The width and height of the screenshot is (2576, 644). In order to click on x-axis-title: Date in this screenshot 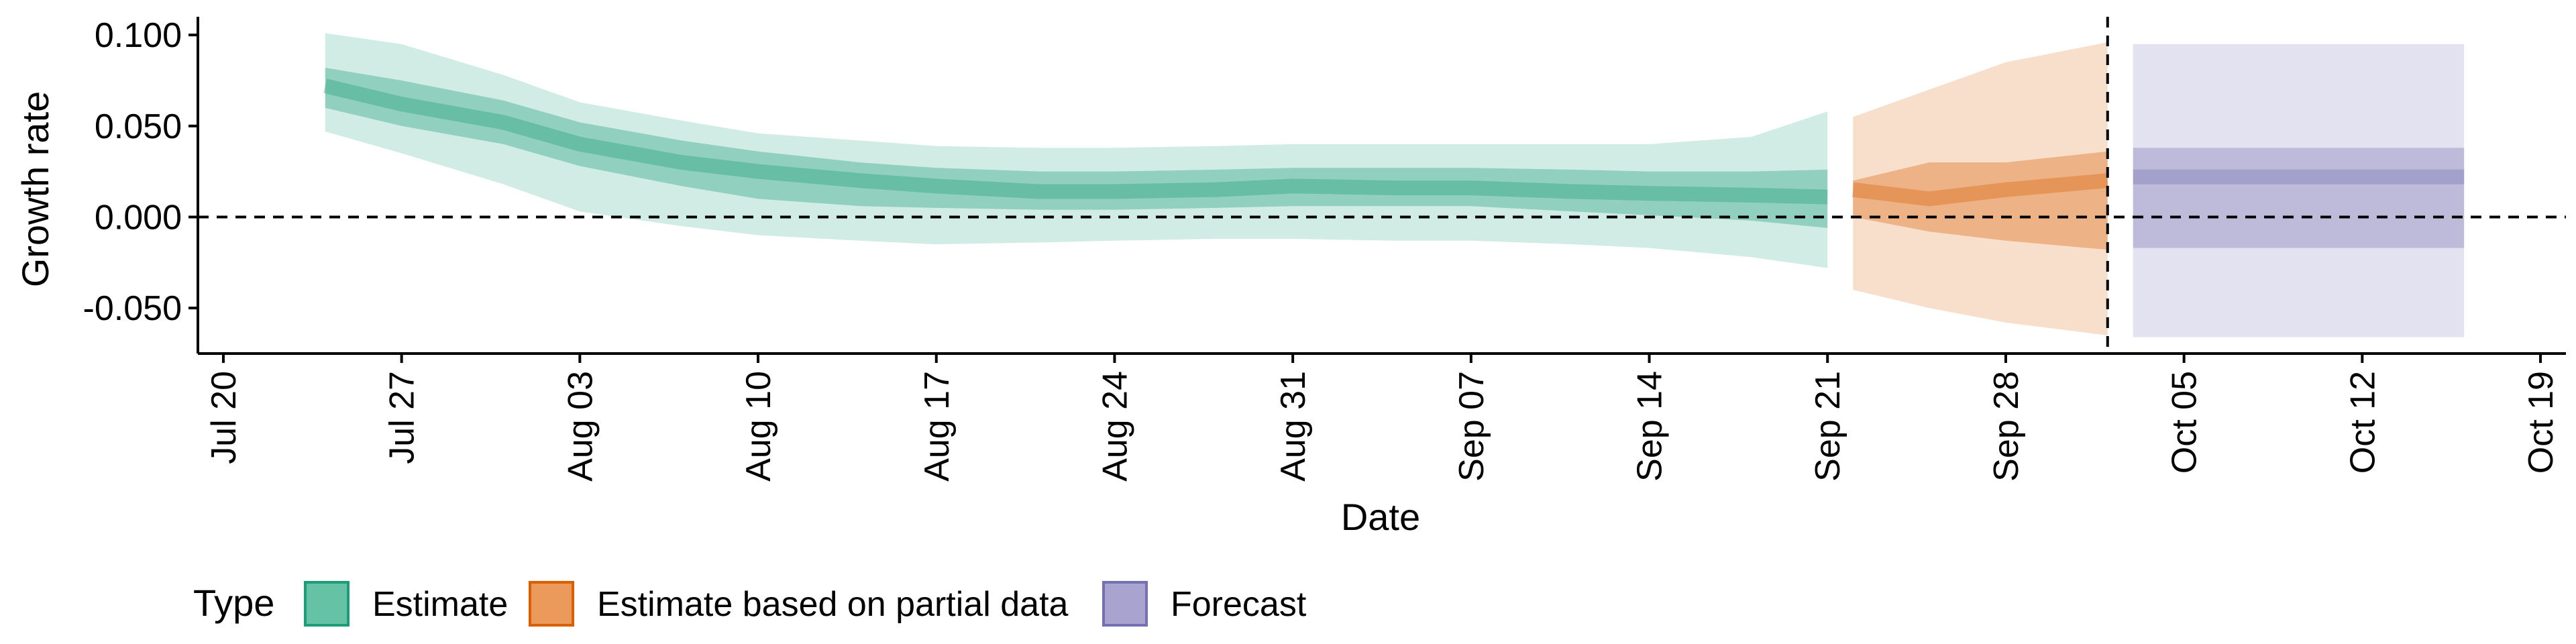, I will do `click(1380, 517)`.